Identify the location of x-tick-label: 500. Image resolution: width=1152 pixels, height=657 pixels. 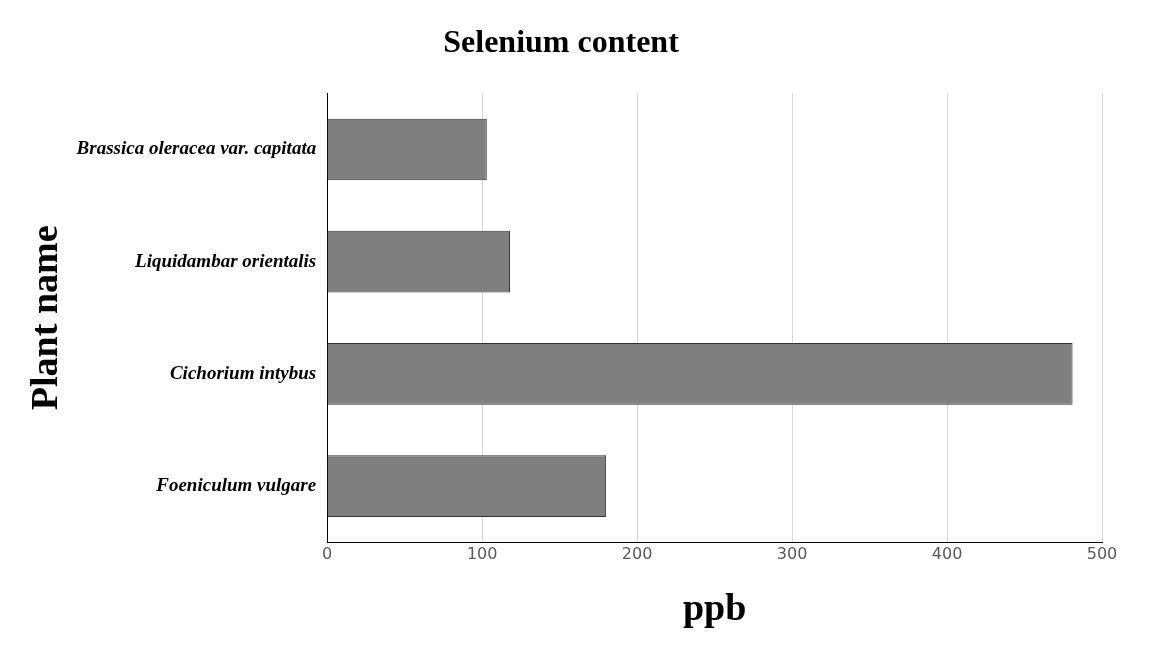
(1102, 553).